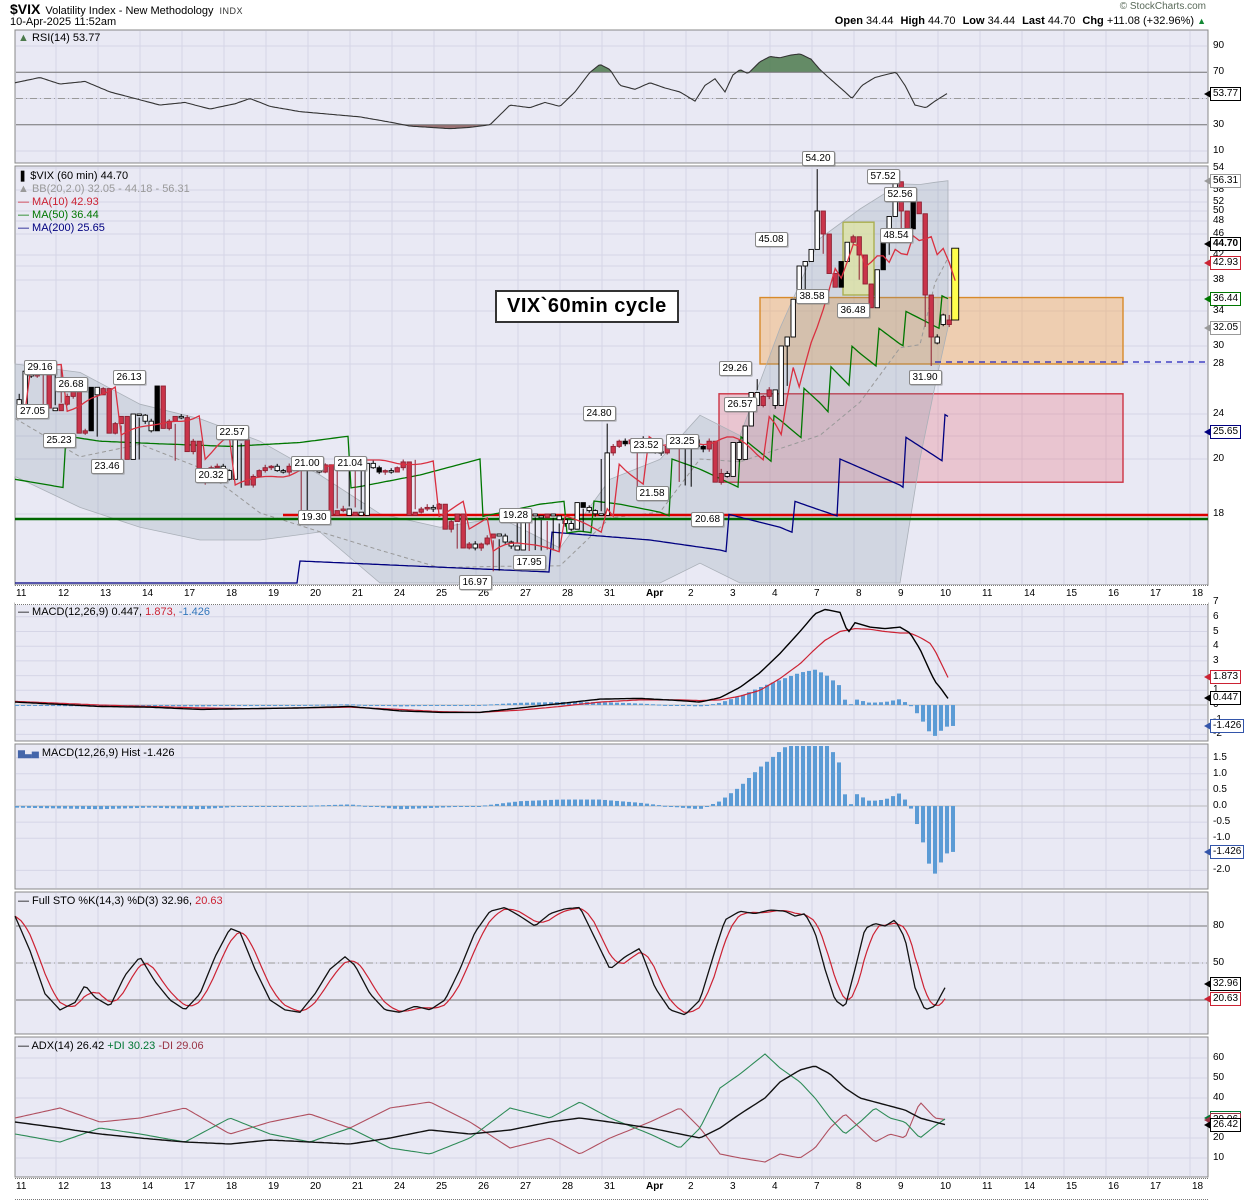 This screenshot has height=1200, width=1250. What do you see at coordinates (516, 515) in the screenshot?
I see `hline-label: 19.28` at bounding box center [516, 515].